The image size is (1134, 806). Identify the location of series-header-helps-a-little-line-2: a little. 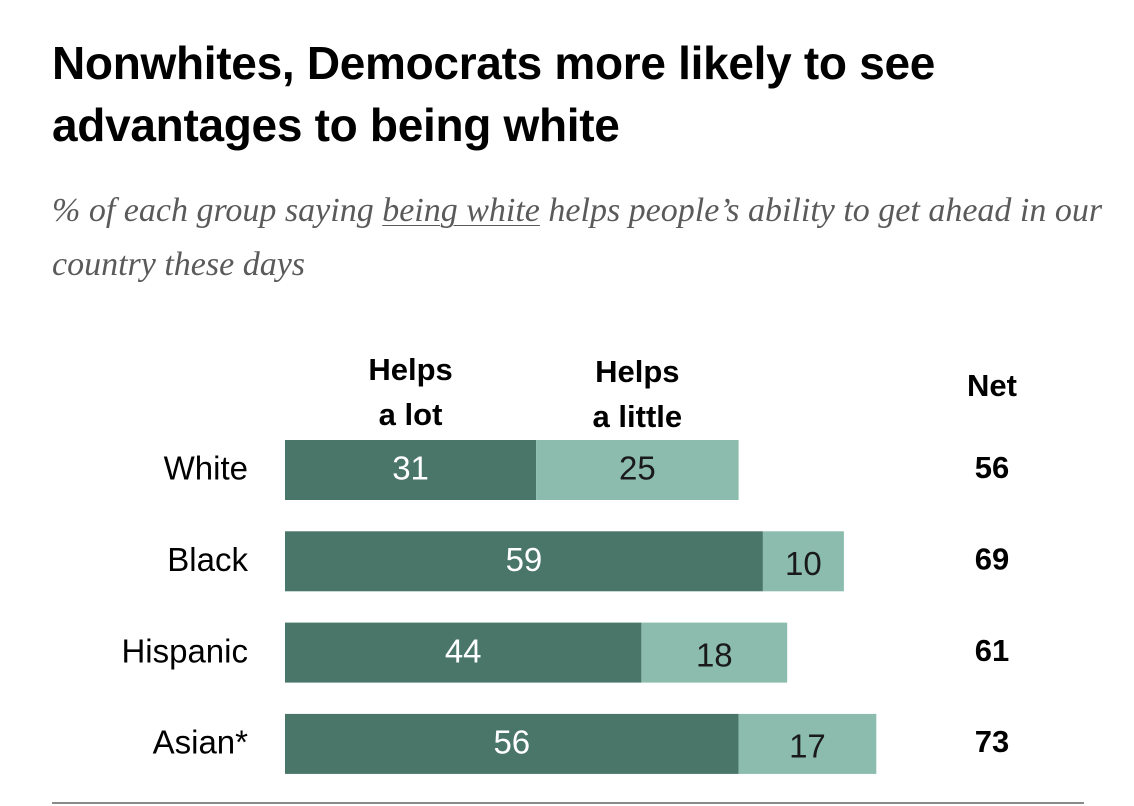
(638, 416).